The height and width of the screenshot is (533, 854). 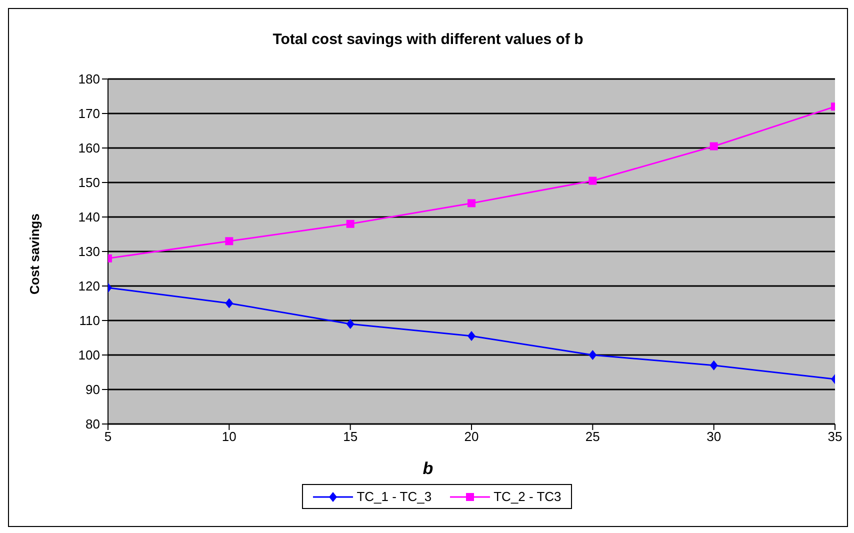 I want to click on x-axis-title: b, so click(x=428, y=468).